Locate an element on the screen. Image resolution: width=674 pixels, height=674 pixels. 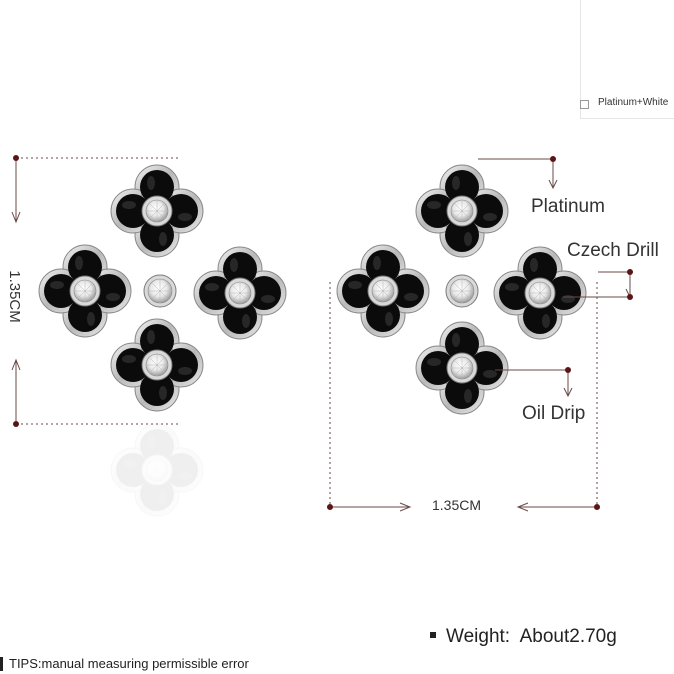
callout-stone: Czech Drill is located at coordinates (613, 250).